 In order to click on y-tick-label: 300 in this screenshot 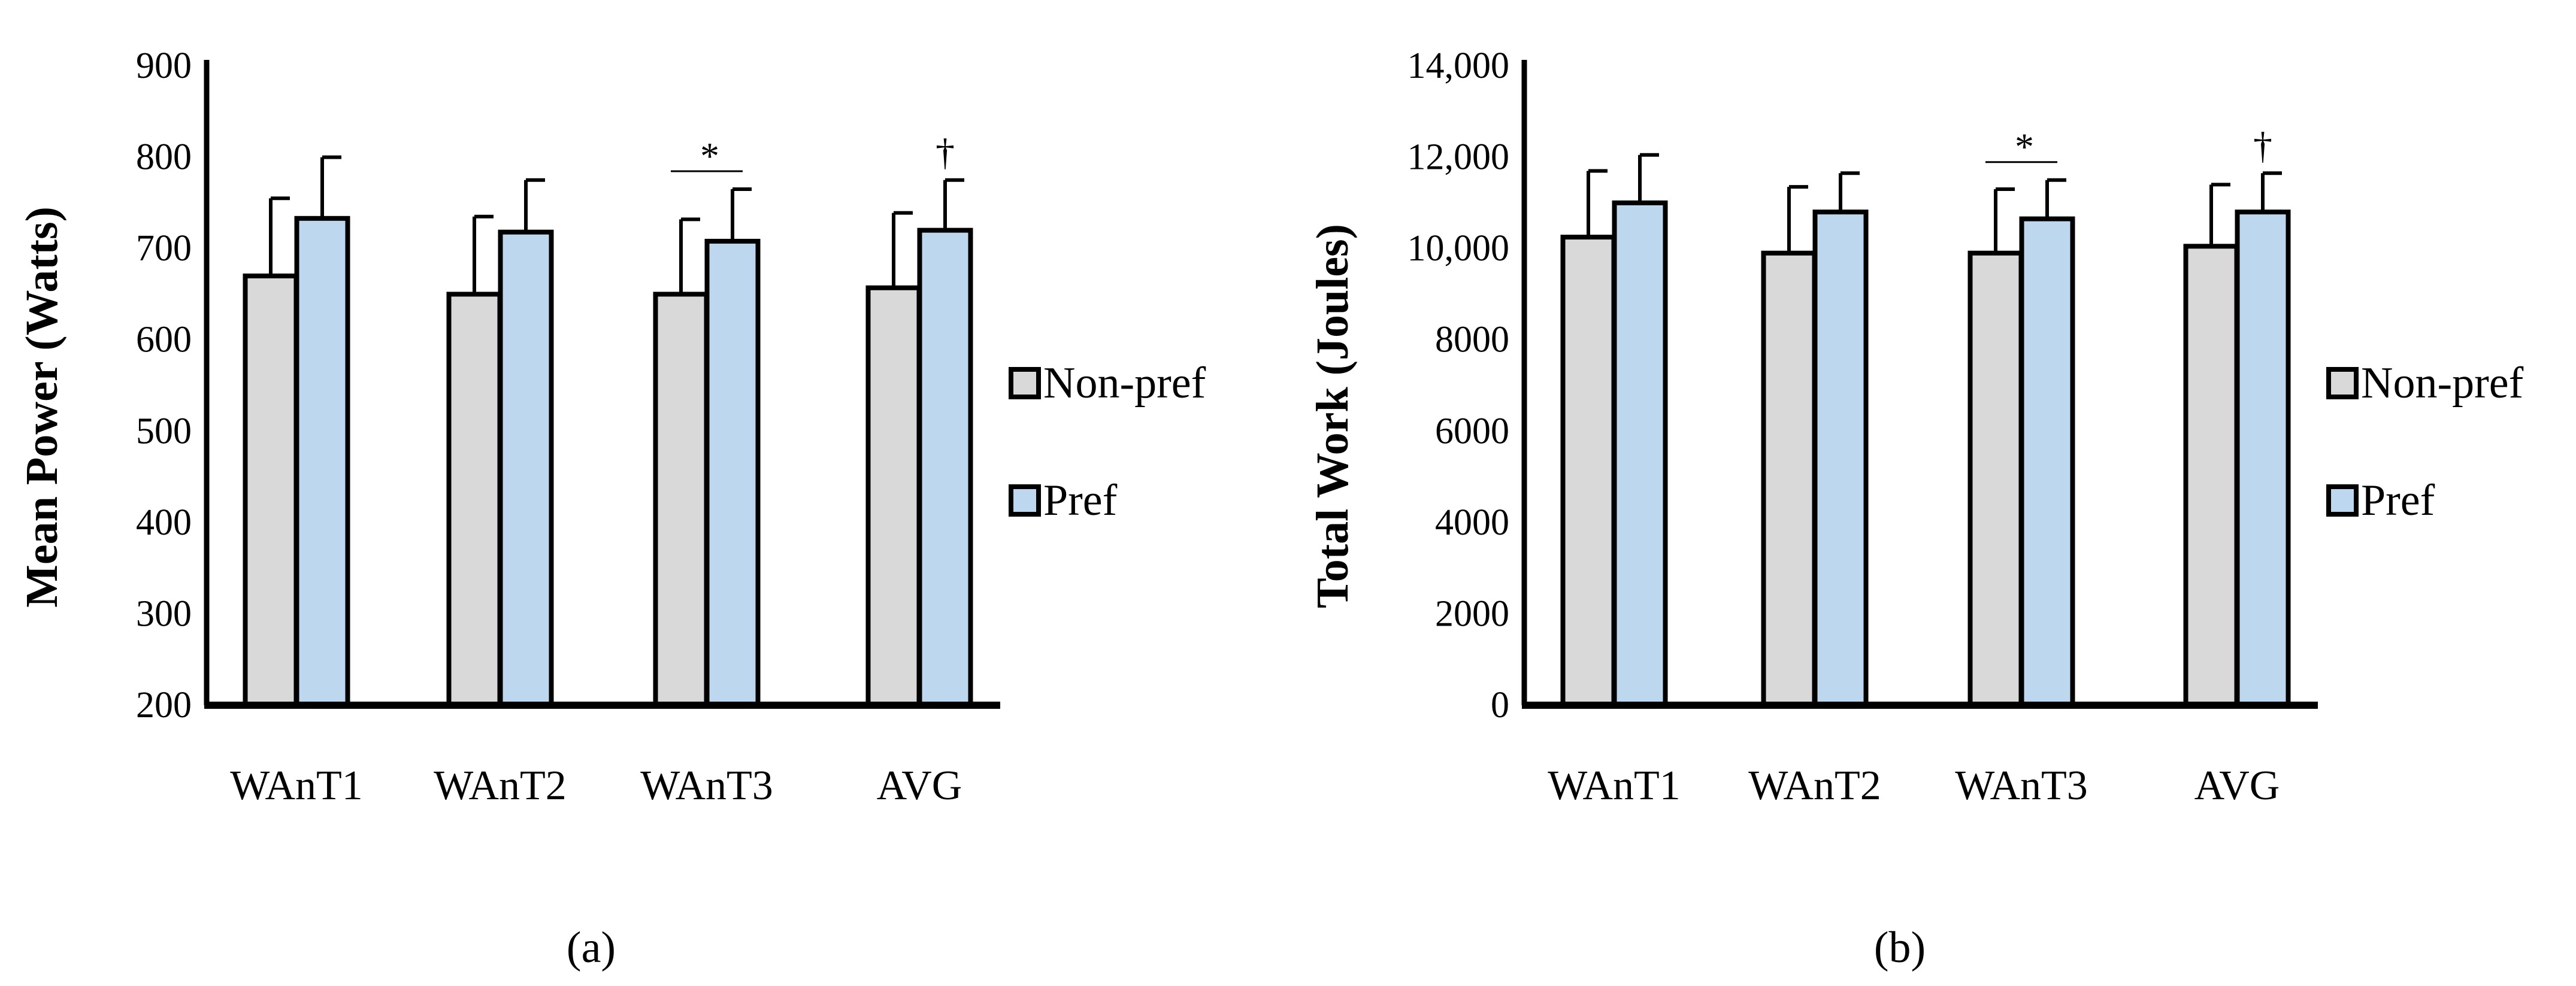, I will do `click(164, 613)`.